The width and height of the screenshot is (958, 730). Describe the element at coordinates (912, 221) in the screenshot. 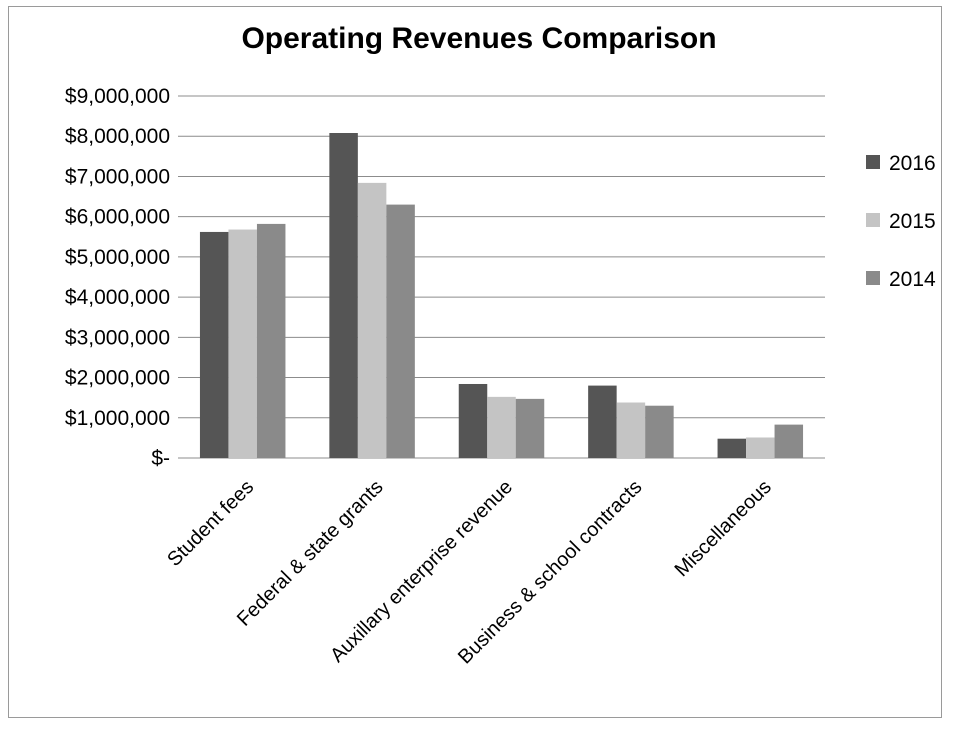

I see `legend-label: 2015` at that location.